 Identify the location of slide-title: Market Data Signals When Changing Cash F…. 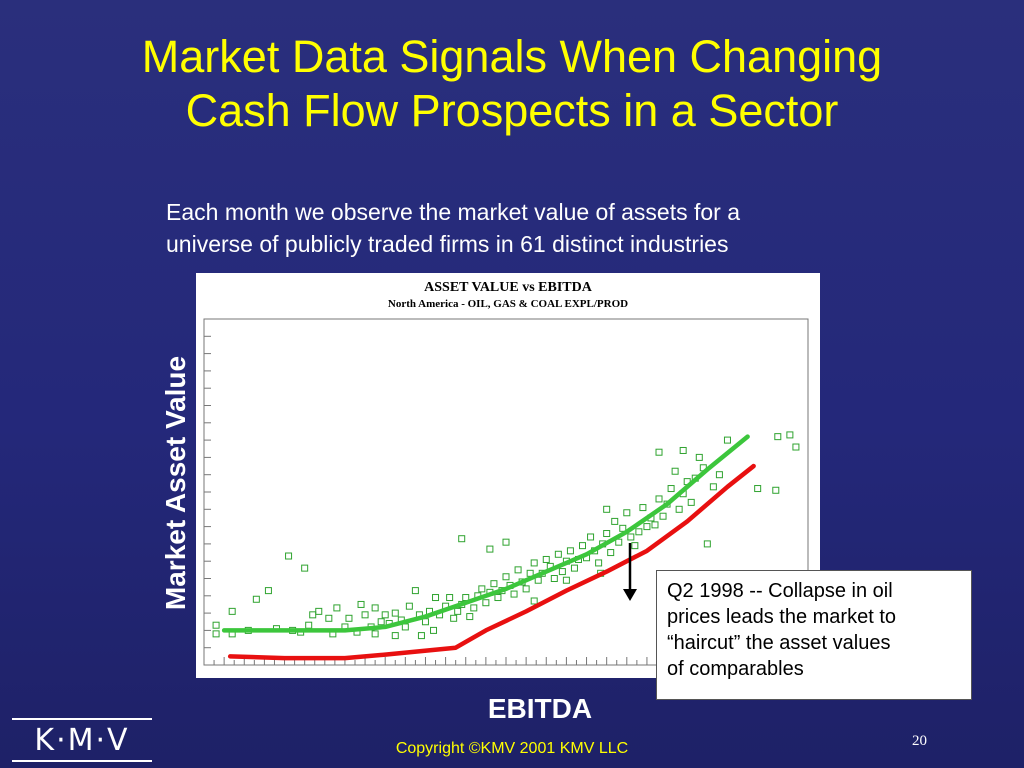
(512, 84).